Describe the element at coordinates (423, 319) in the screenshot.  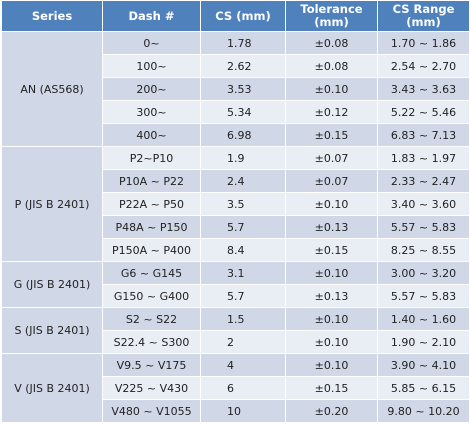
I see `cs-range-cell: 1.40 ~ 1.60` at that location.